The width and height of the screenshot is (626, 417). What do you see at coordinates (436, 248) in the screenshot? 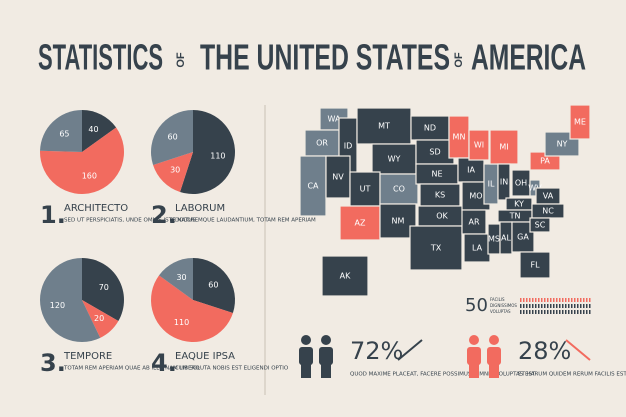
I see `state-label: TX` at bounding box center [436, 248].